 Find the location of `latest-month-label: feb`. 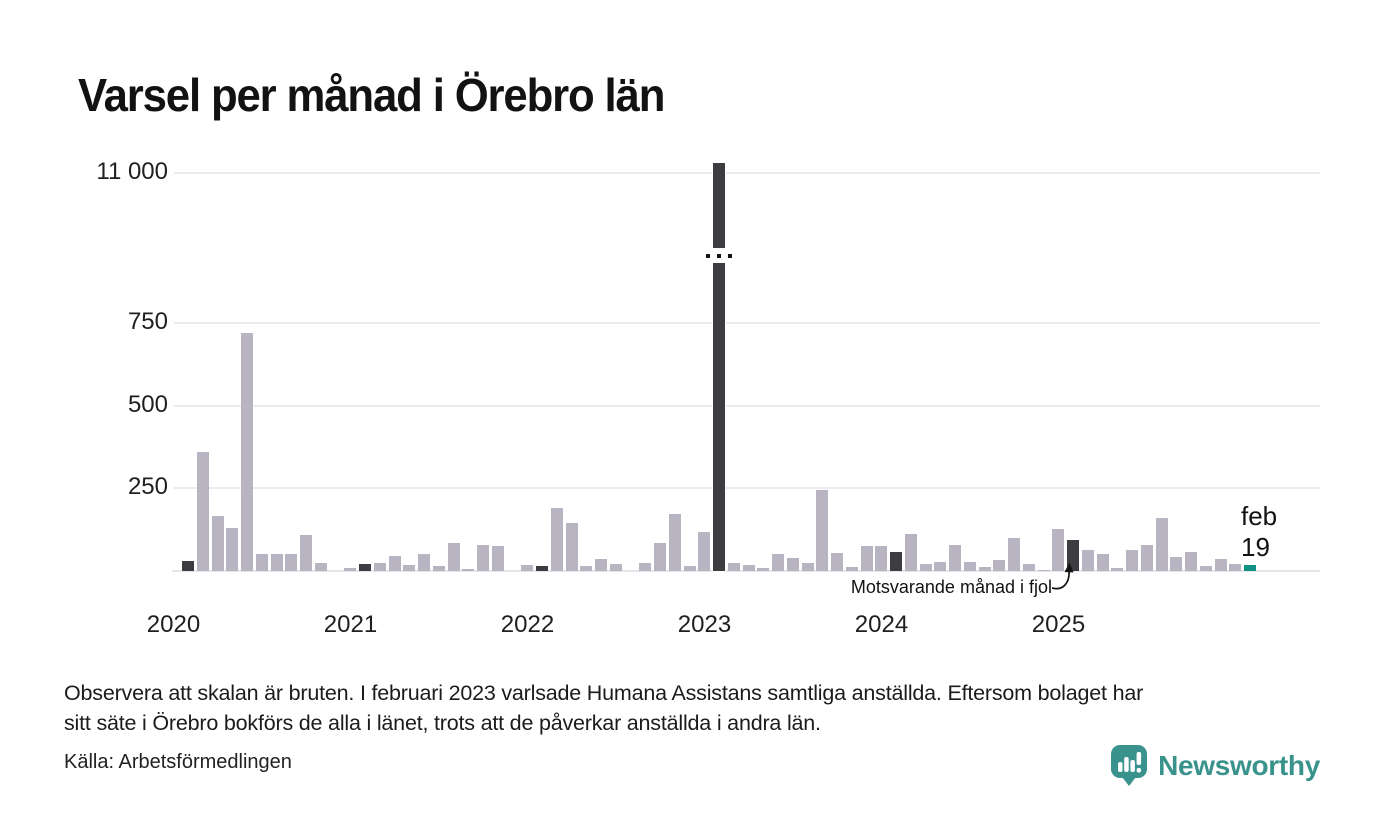

latest-month-label: feb is located at coordinates (1259, 516).